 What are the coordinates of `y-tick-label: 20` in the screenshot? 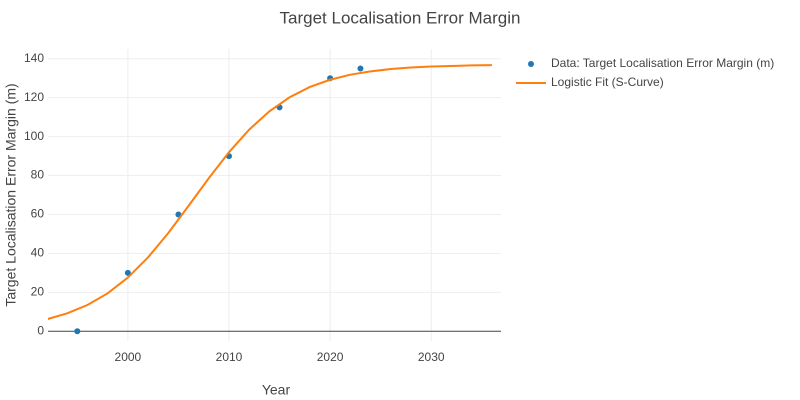 It's located at (38, 292).